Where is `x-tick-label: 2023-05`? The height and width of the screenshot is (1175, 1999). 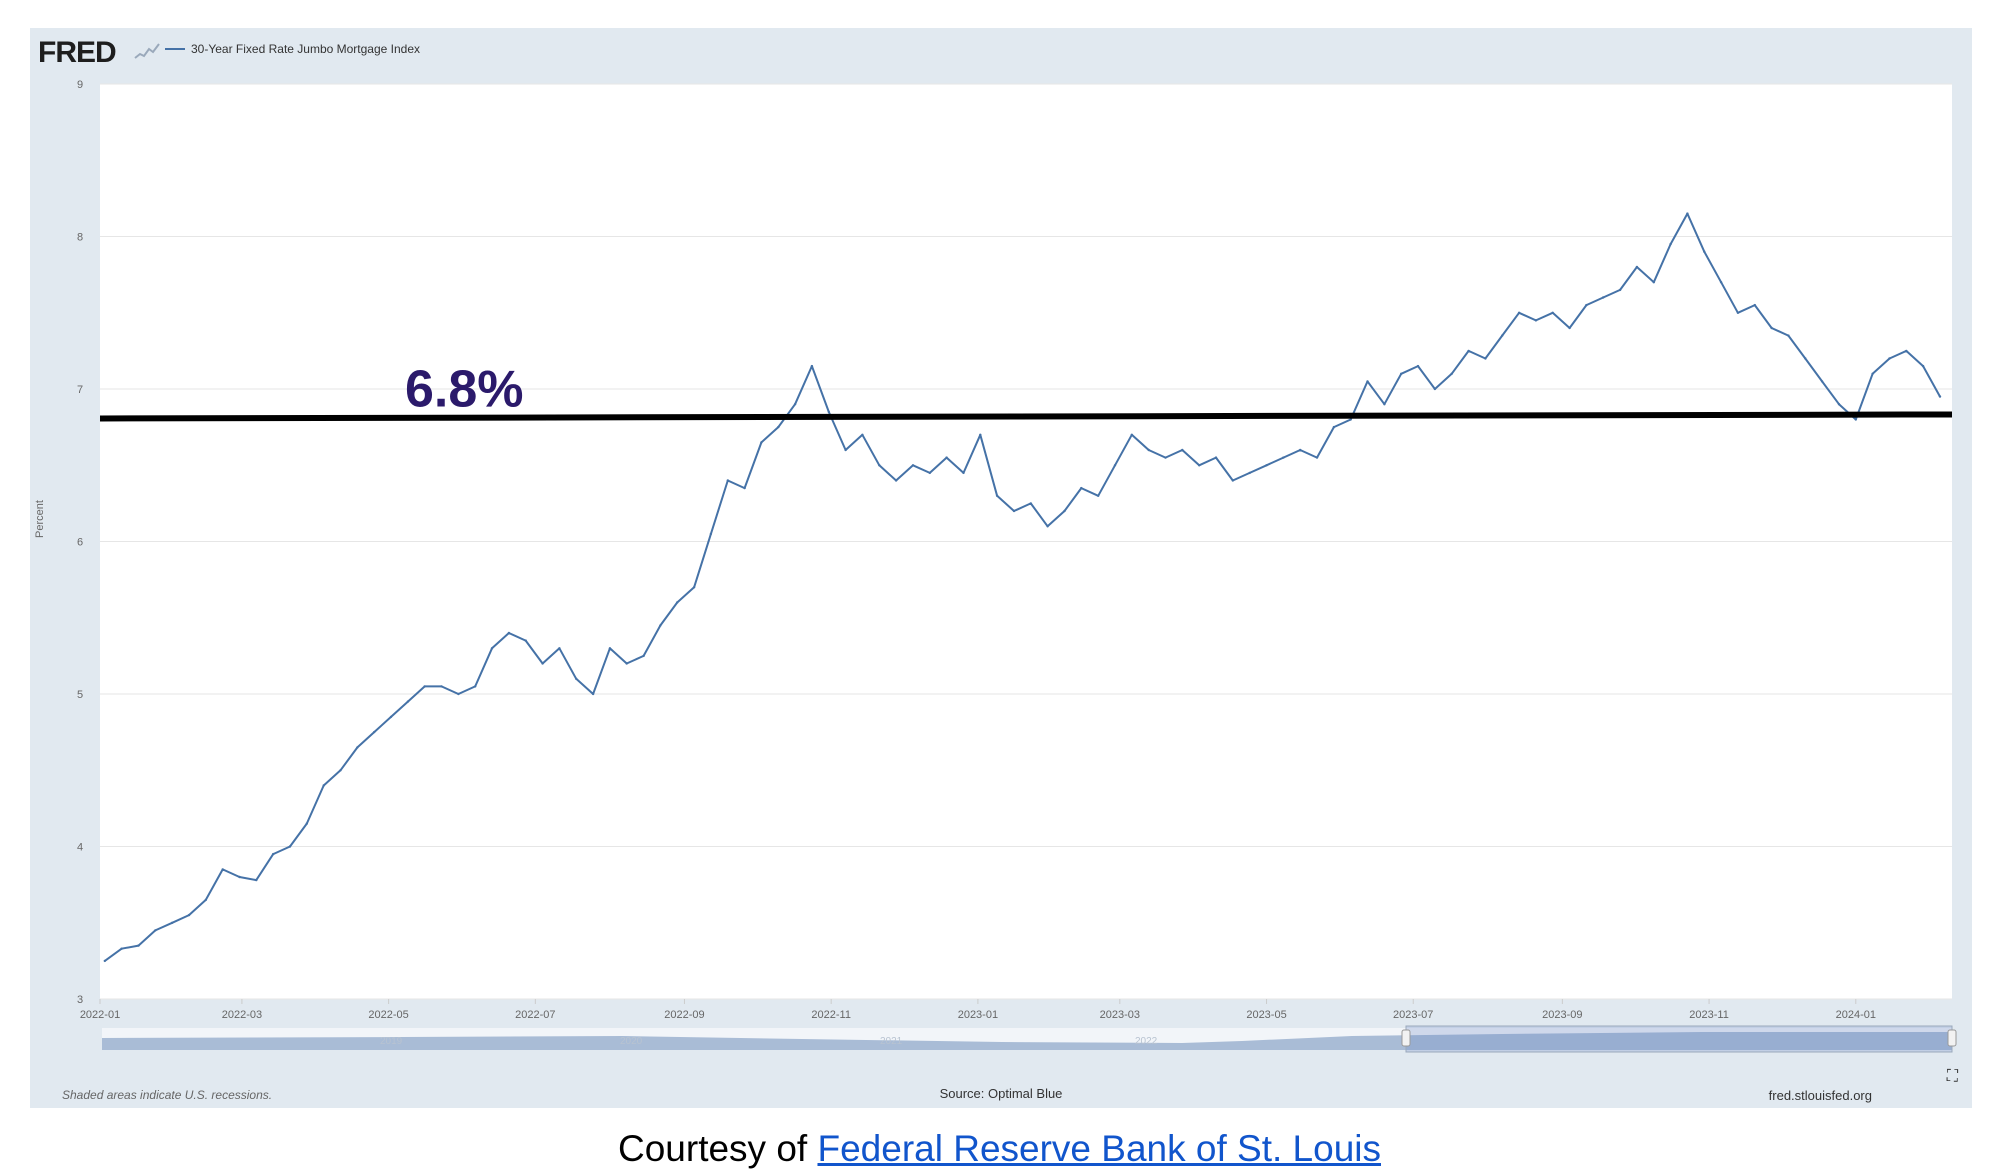 x-tick-label: 2023-05 is located at coordinates (1266, 1015).